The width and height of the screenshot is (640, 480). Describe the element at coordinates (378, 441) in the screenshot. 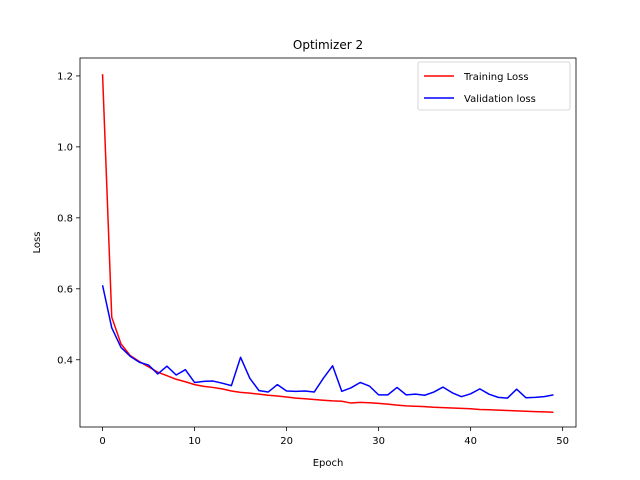

I see `x-tick-label: 30` at that location.